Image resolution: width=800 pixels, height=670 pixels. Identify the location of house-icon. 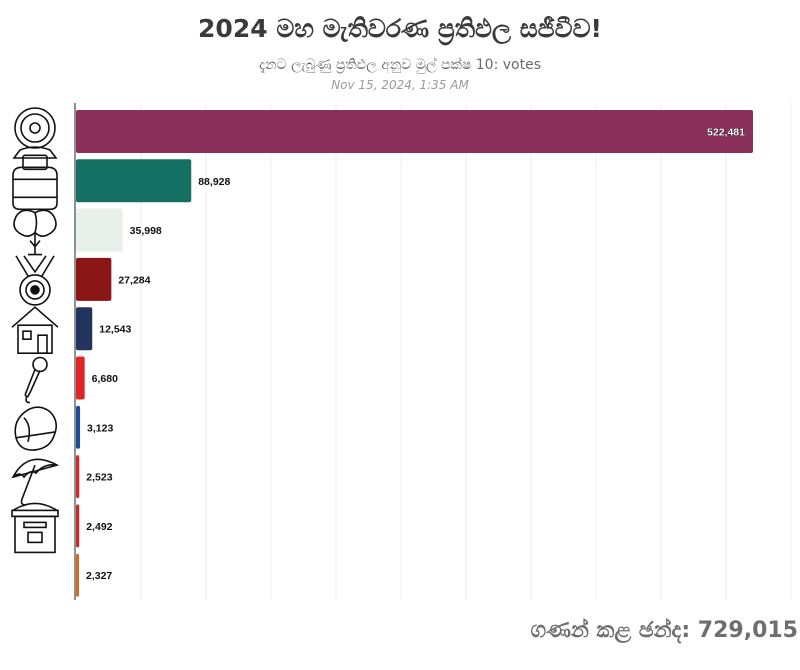
(35, 330).